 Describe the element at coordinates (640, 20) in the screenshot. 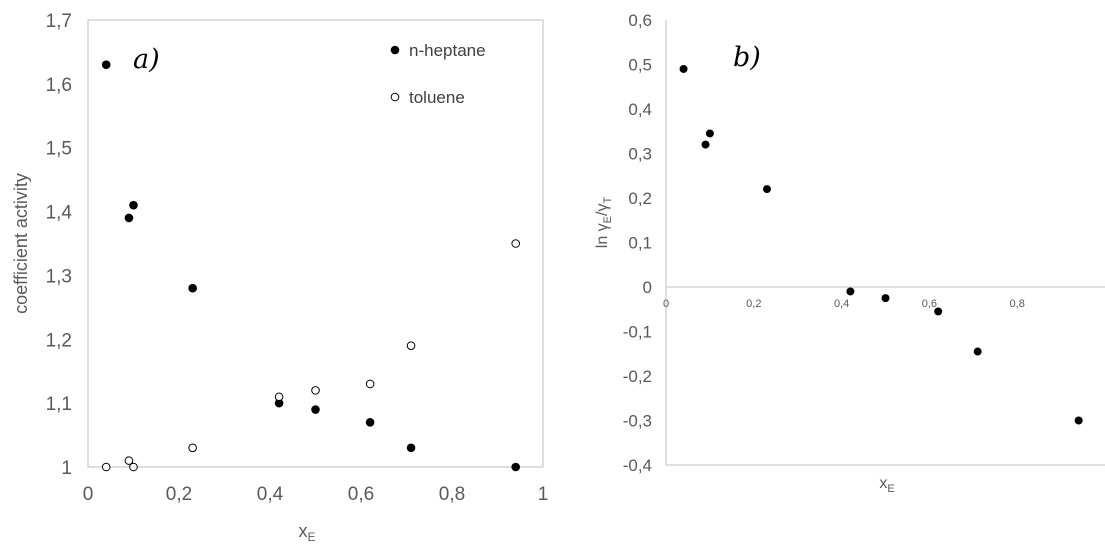

I see `y-tick-label: 0,6` at that location.